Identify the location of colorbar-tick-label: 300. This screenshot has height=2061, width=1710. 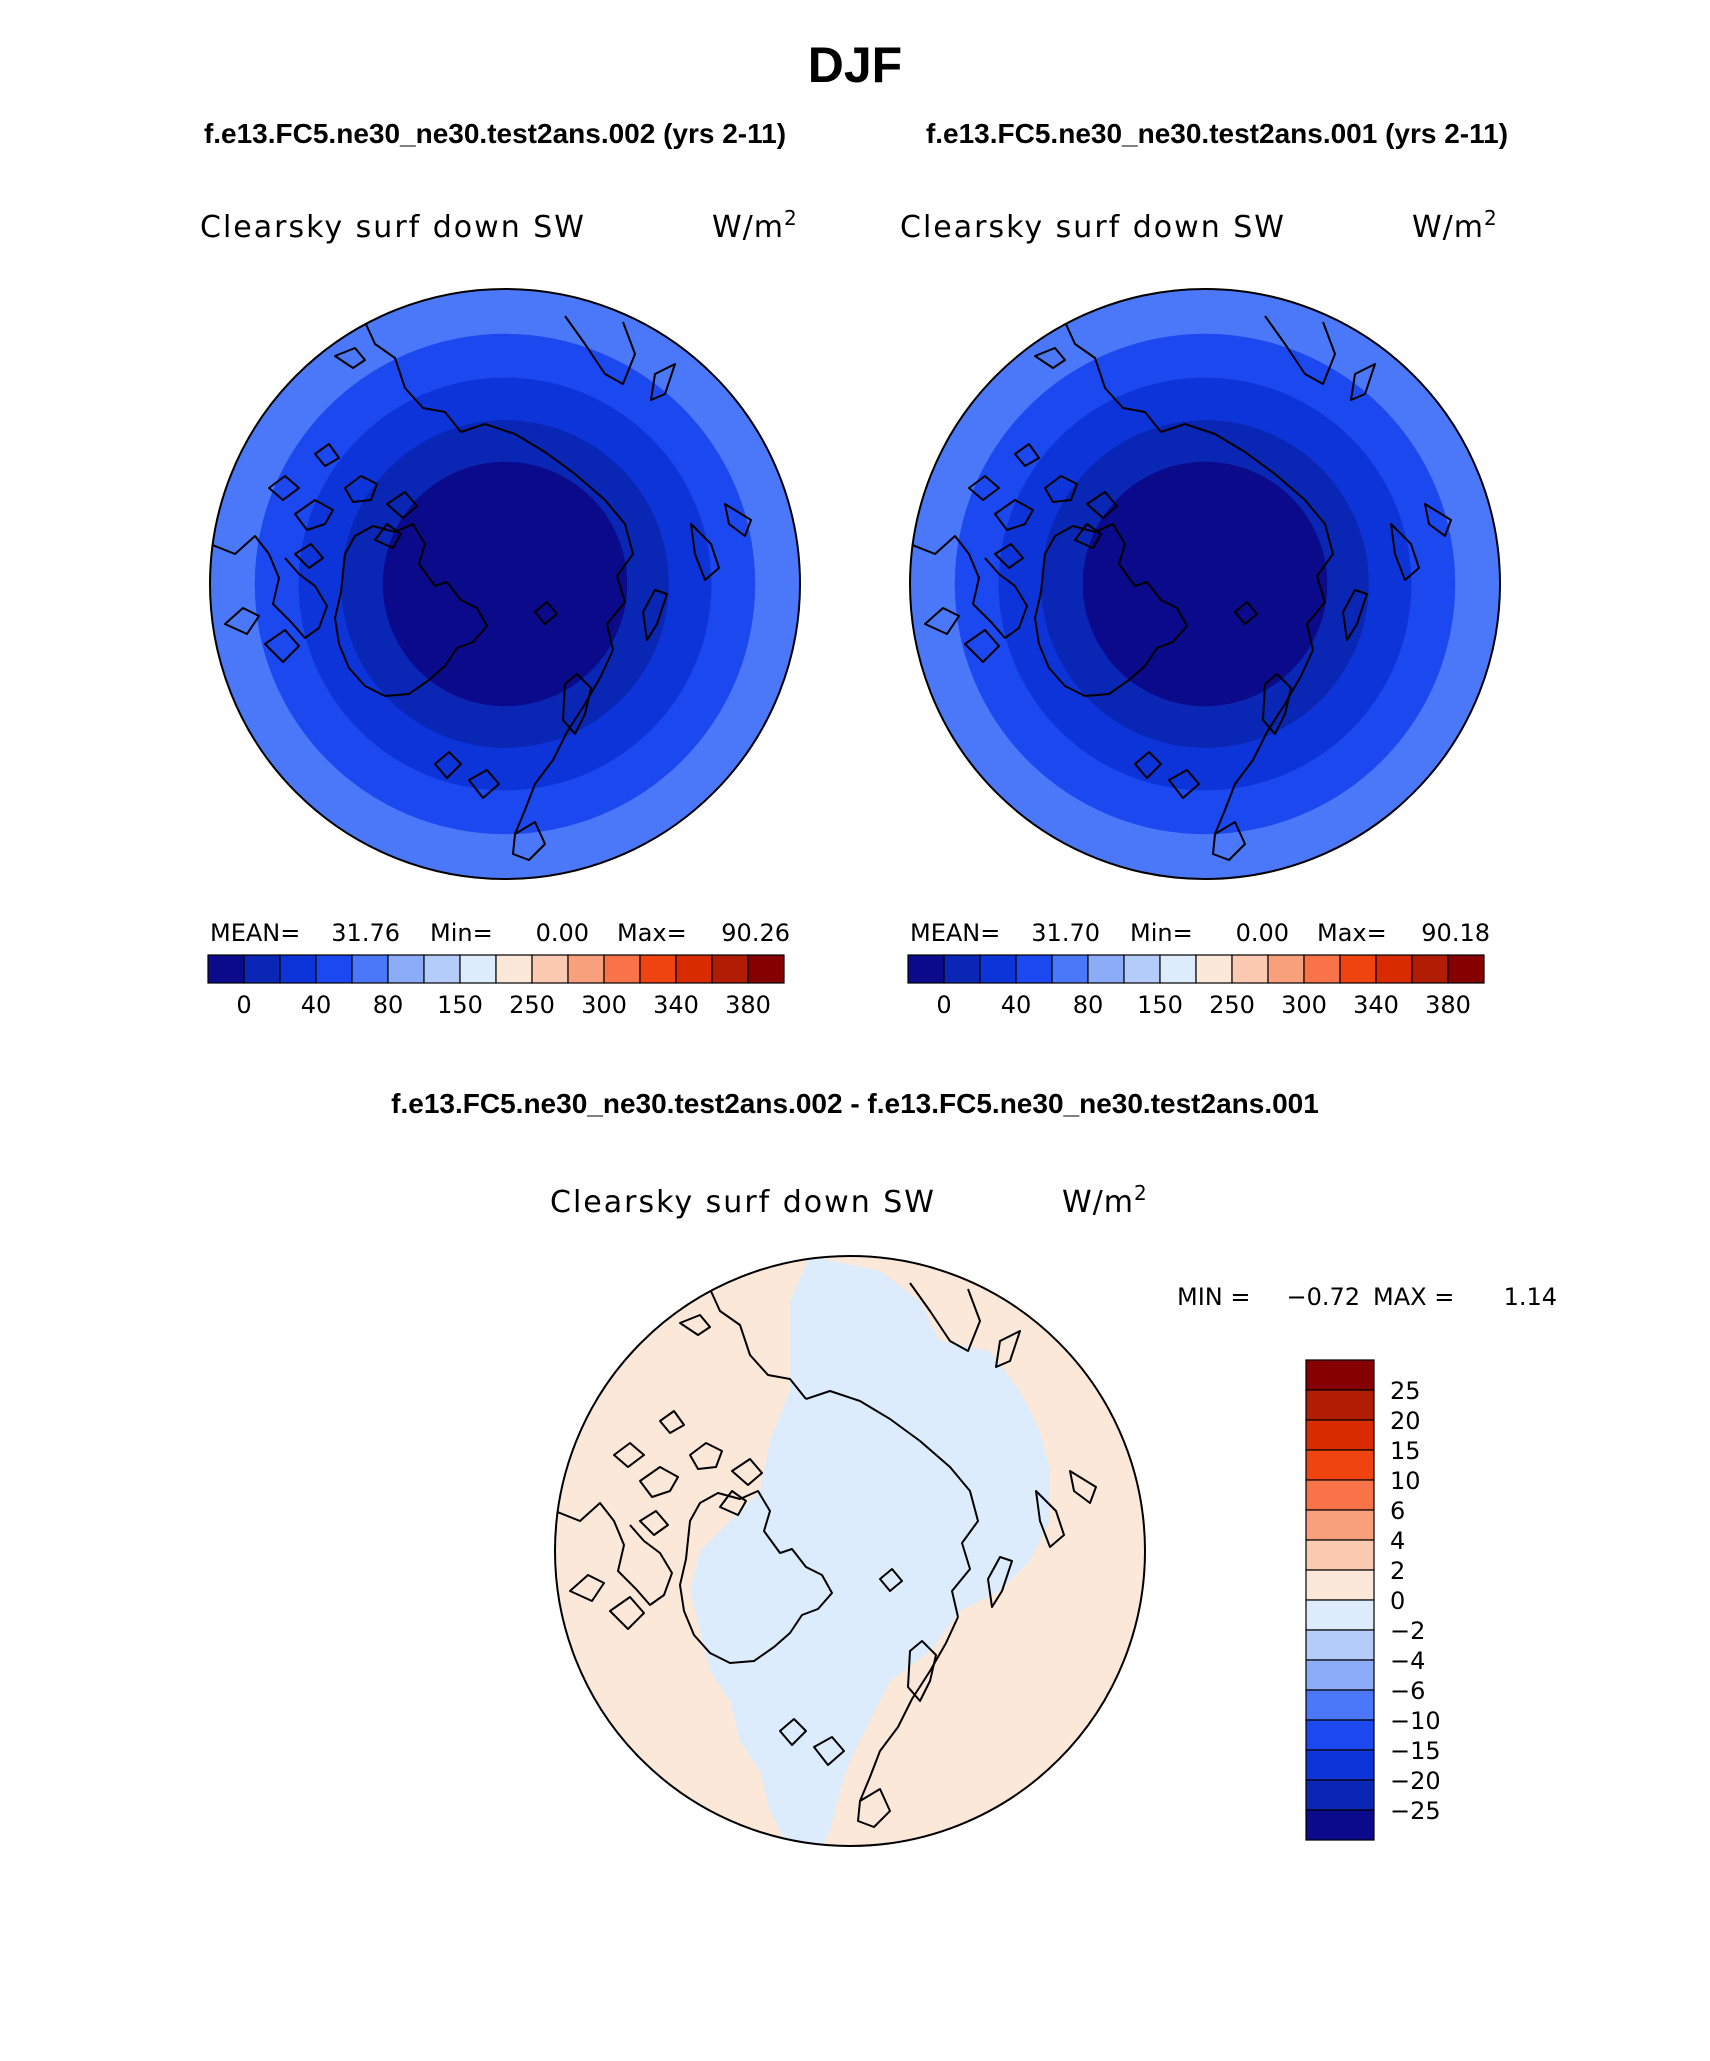
(1304, 1005).